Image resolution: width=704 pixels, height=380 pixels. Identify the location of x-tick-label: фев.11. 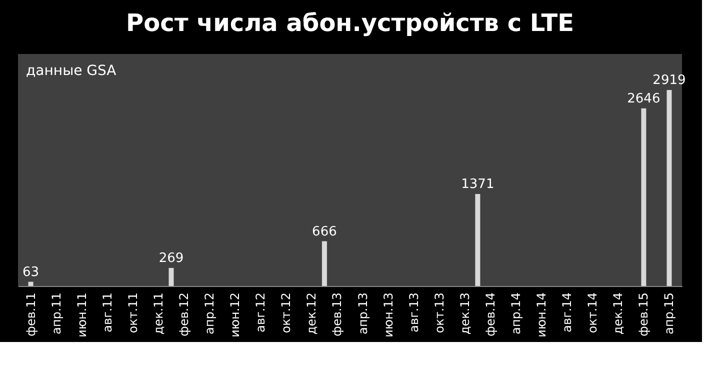
(31, 314).